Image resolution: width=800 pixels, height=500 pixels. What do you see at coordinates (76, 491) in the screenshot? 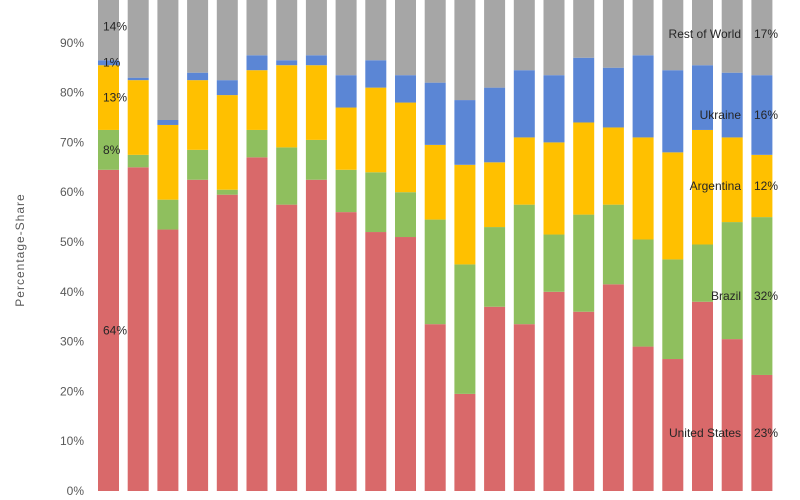
I see `y-tick-label: 0%` at bounding box center [76, 491].